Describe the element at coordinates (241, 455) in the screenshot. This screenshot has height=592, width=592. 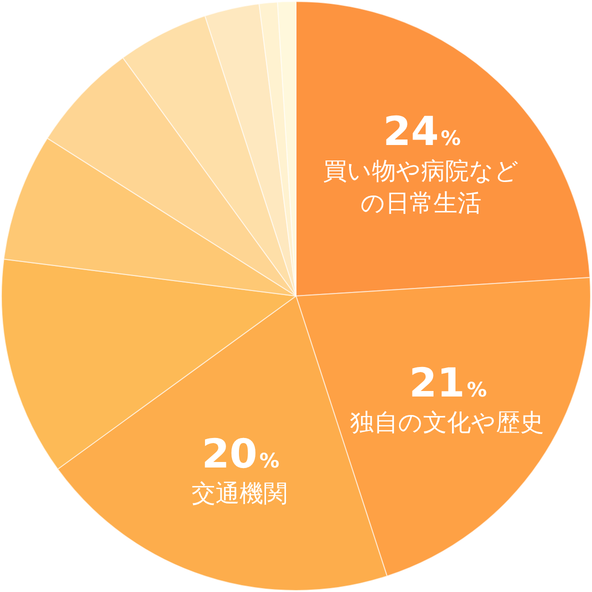
I see `data-label: 20%` at that location.